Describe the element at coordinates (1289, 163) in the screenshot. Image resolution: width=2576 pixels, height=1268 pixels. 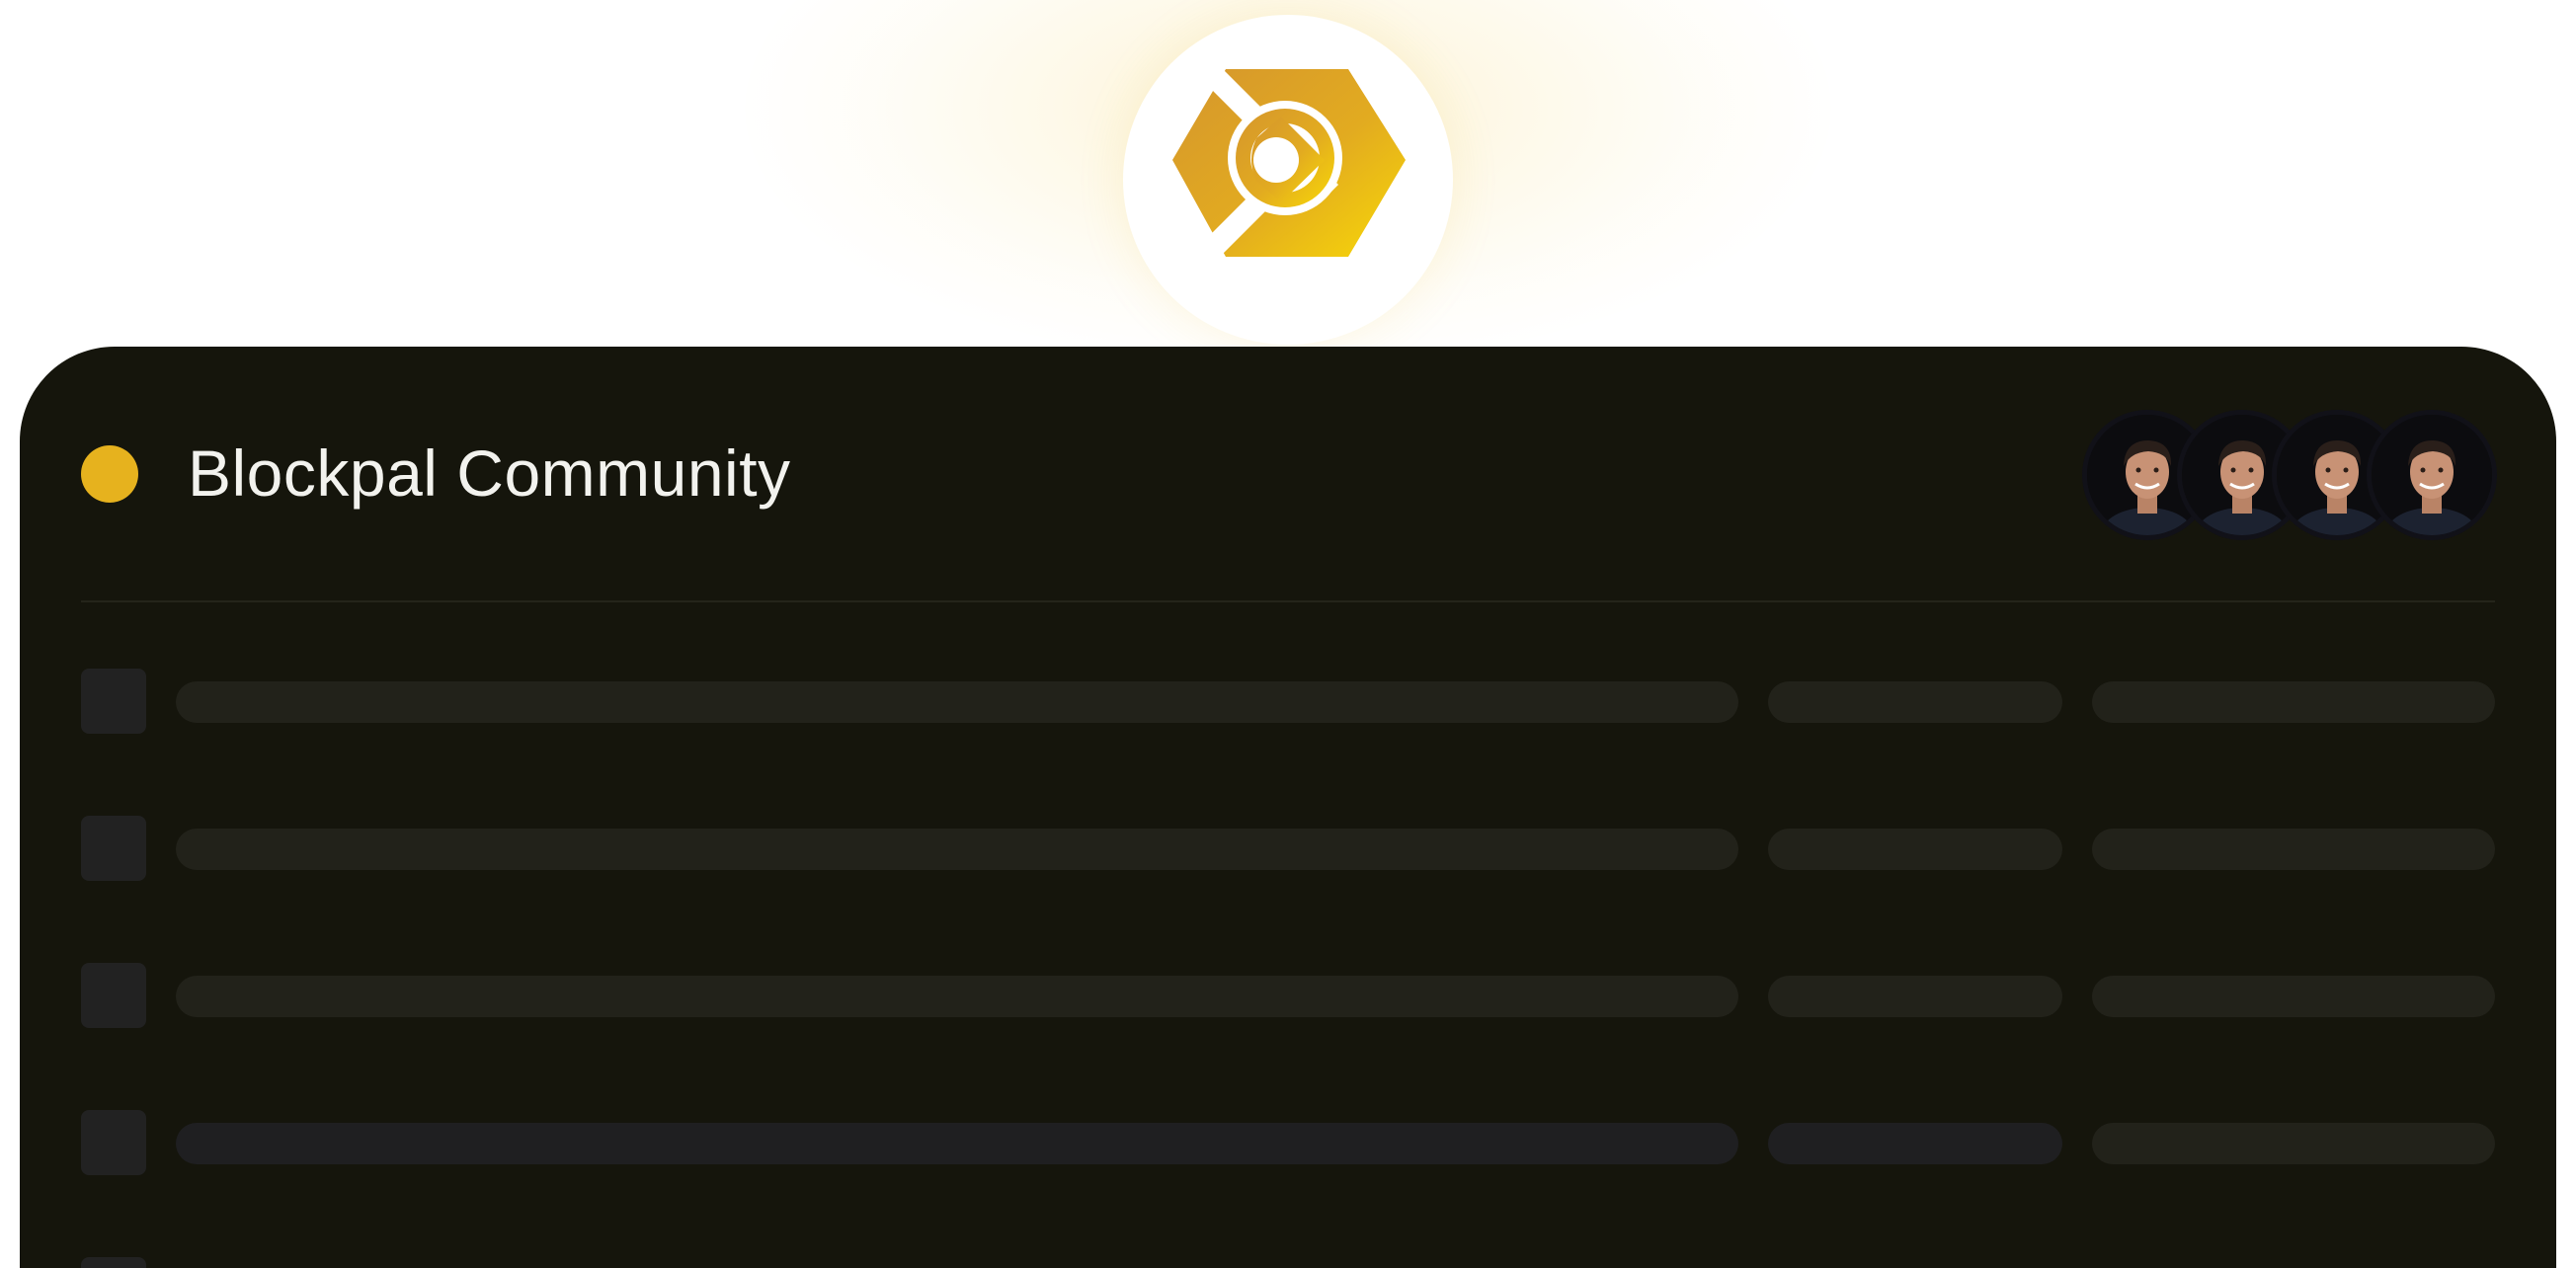
I see `blockpal-hexagon-logo-icon` at that location.